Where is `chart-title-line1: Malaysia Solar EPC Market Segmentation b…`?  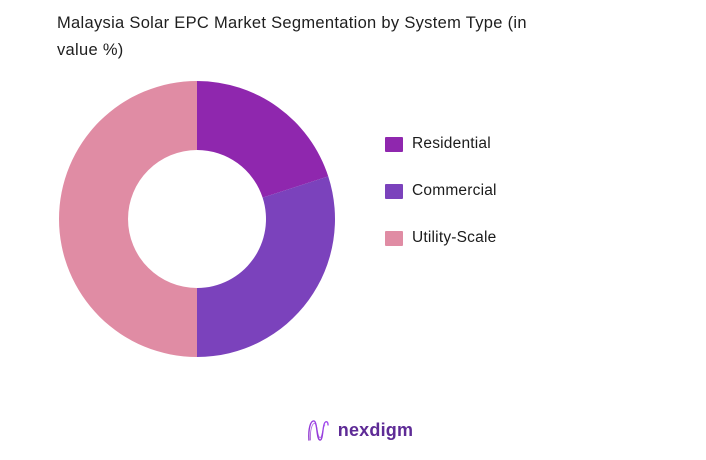
chart-title-line1: Malaysia Solar EPC Market Segmentation b… is located at coordinates (292, 23).